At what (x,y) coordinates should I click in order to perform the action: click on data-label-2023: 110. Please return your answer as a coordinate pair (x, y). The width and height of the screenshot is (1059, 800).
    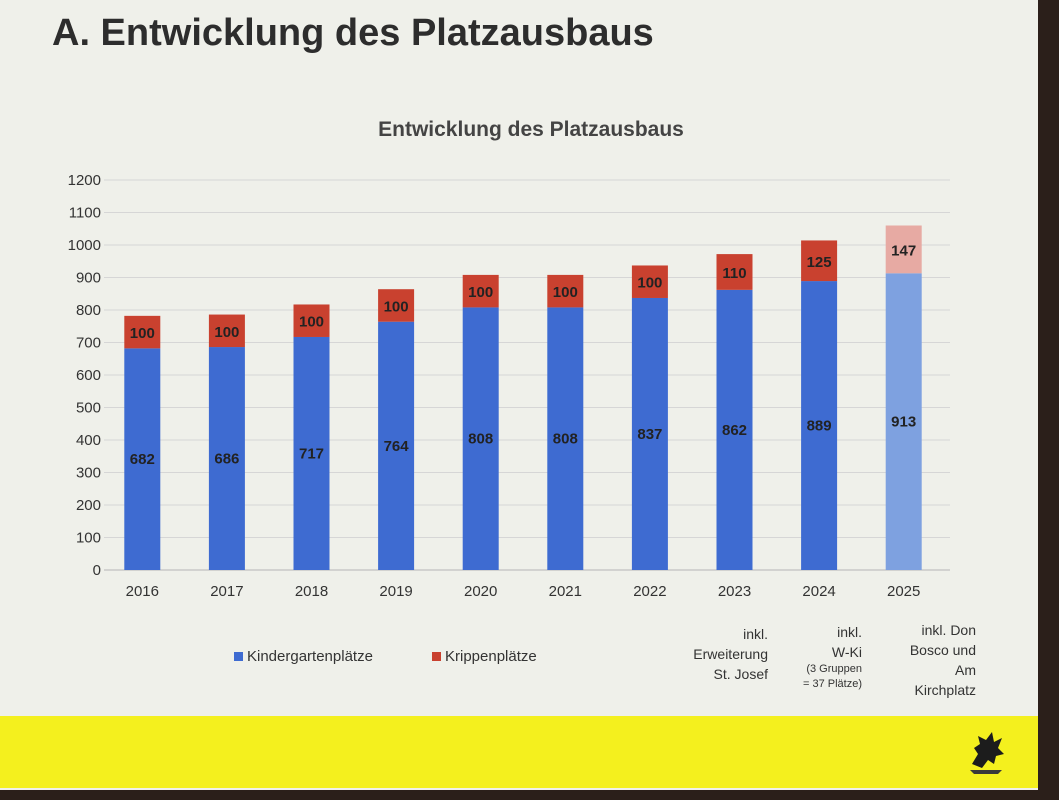
    Looking at the image, I should click on (734, 273).